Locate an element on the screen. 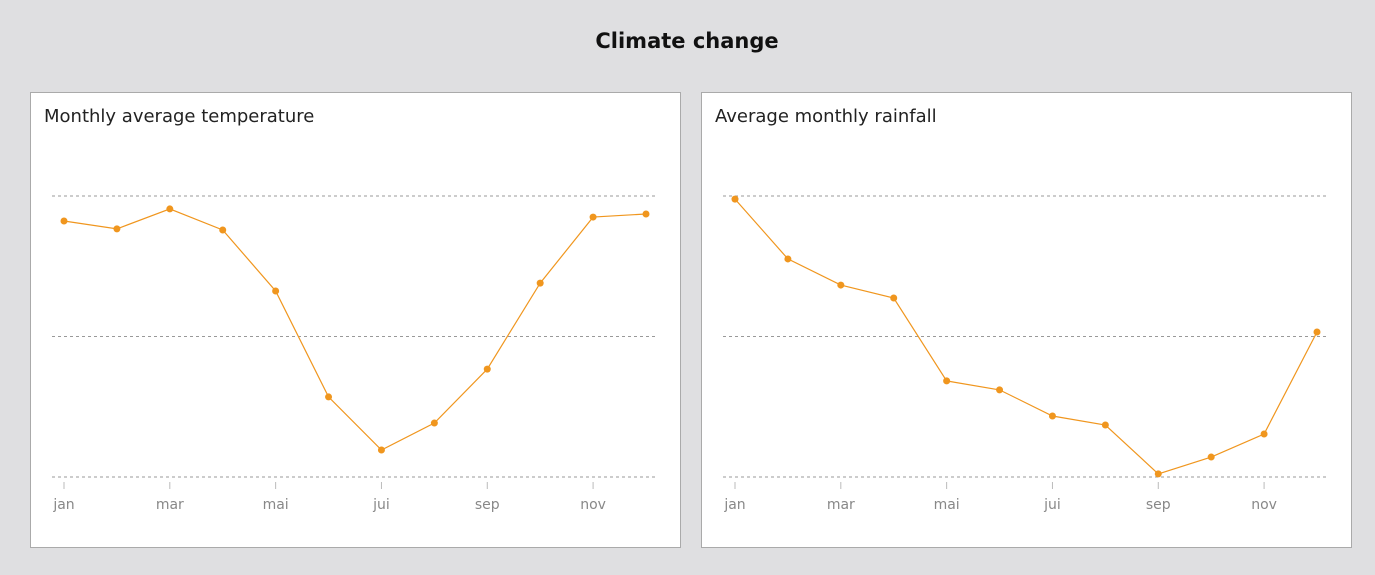 Image resolution: width=1375 pixels, height=575 pixels. chart-title: Monthly average temperature is located at coordinates (179, 116).